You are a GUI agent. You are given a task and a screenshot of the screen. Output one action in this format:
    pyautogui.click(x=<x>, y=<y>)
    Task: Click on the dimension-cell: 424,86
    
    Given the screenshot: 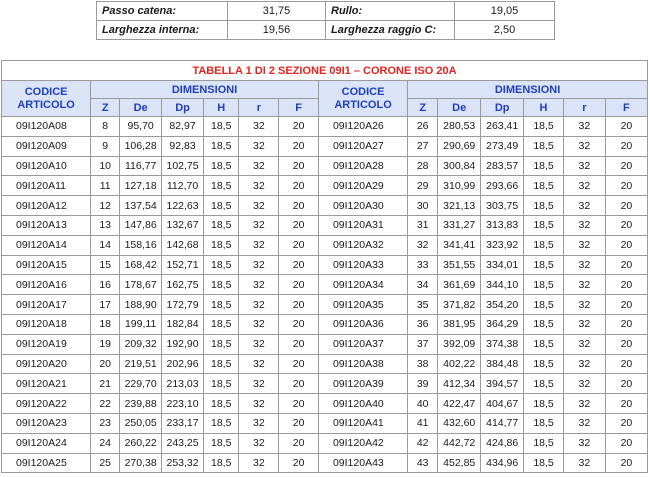 What is the action you would take?
    pyautogui.click(x=502, y=443)
    